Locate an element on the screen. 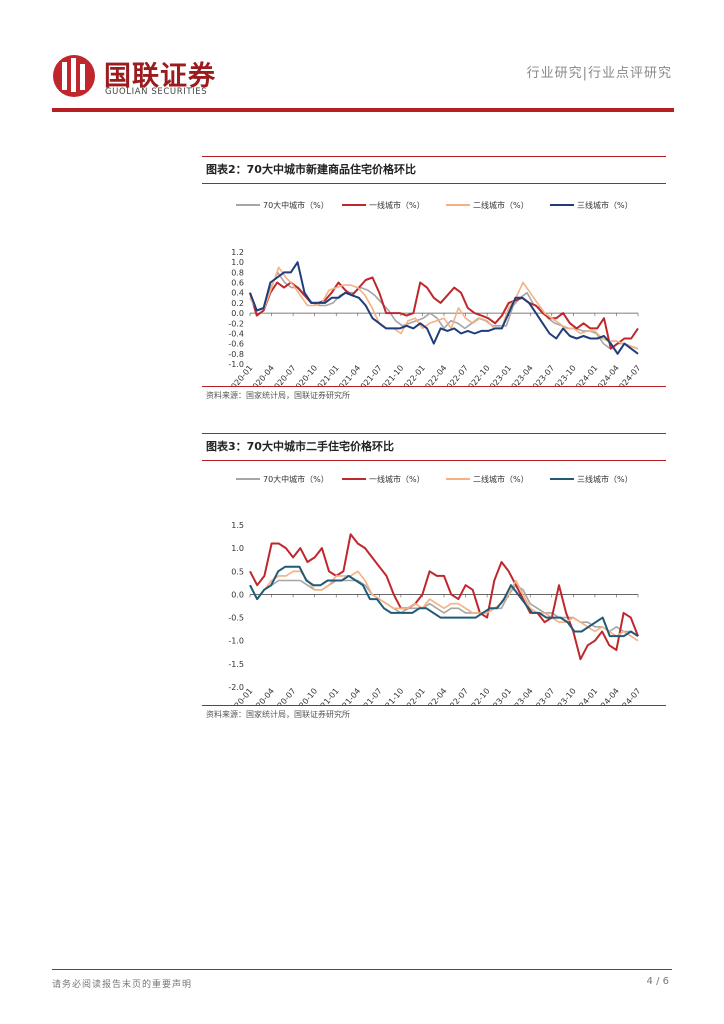 This screenshot has height=1024, width=724. brand-name-cn: 国联证券 is located at coordinates (160, 76).